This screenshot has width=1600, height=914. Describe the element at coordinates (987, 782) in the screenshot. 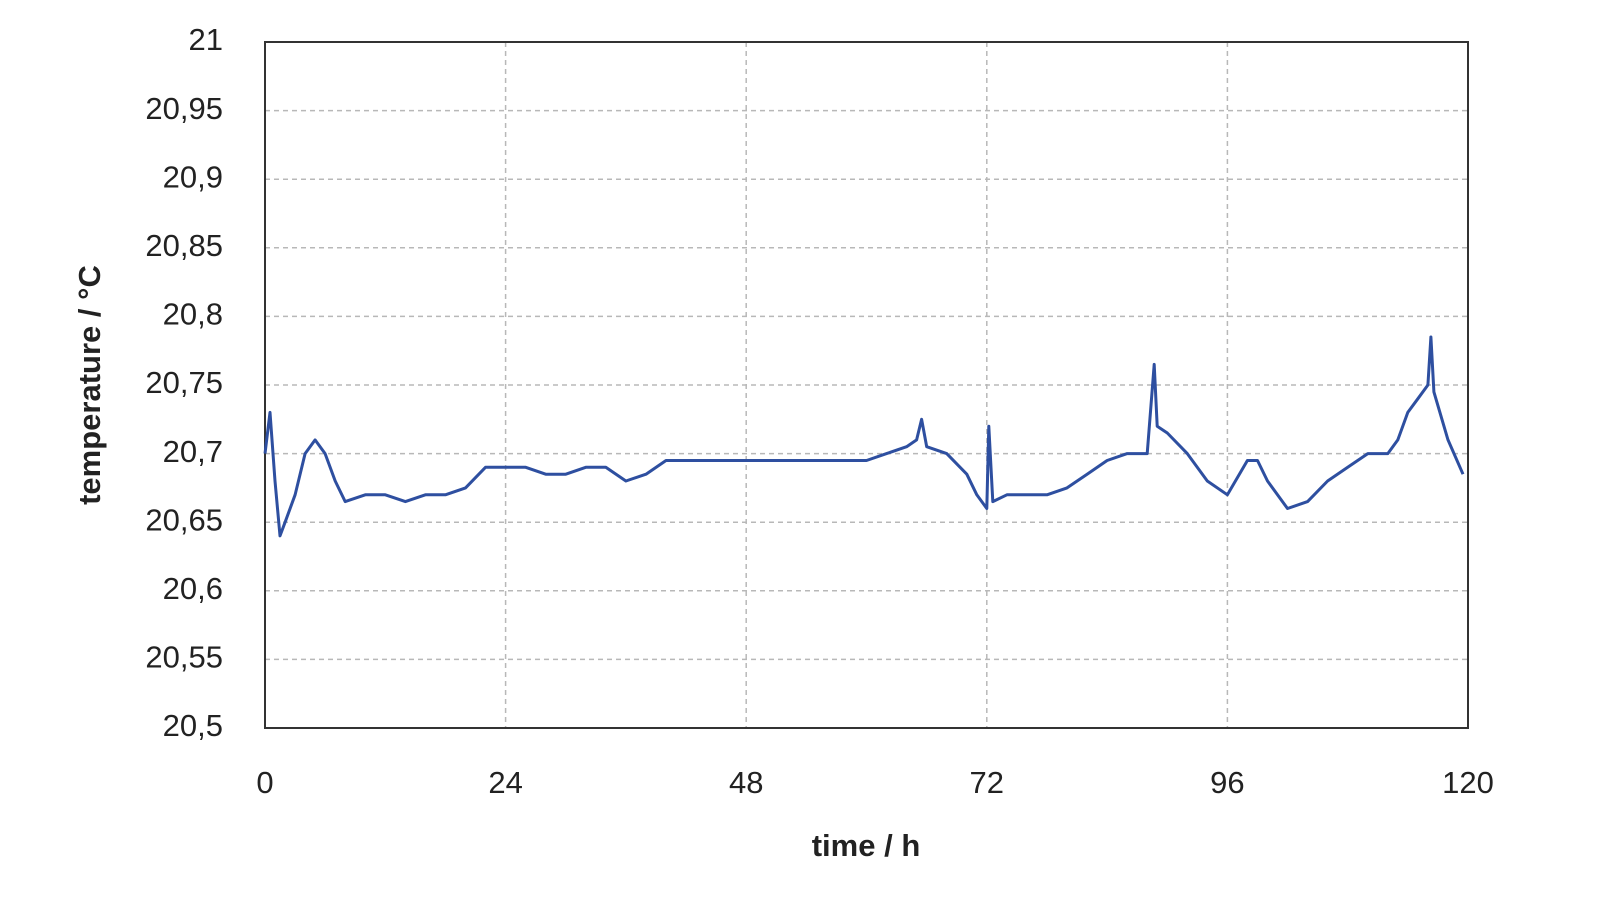

I see `x-tick-label: 72` at that location.